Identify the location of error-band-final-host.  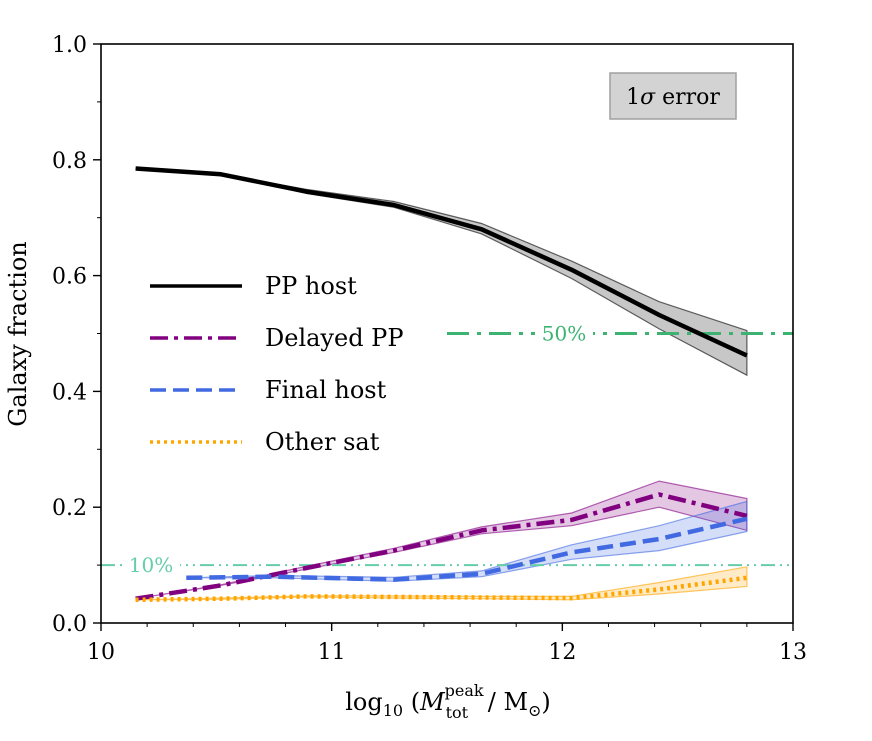
(467, 541).